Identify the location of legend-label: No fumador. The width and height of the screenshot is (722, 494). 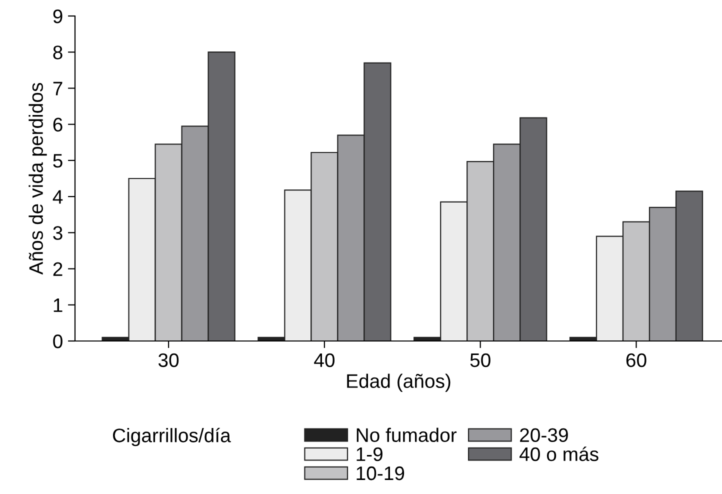
(406, 435).